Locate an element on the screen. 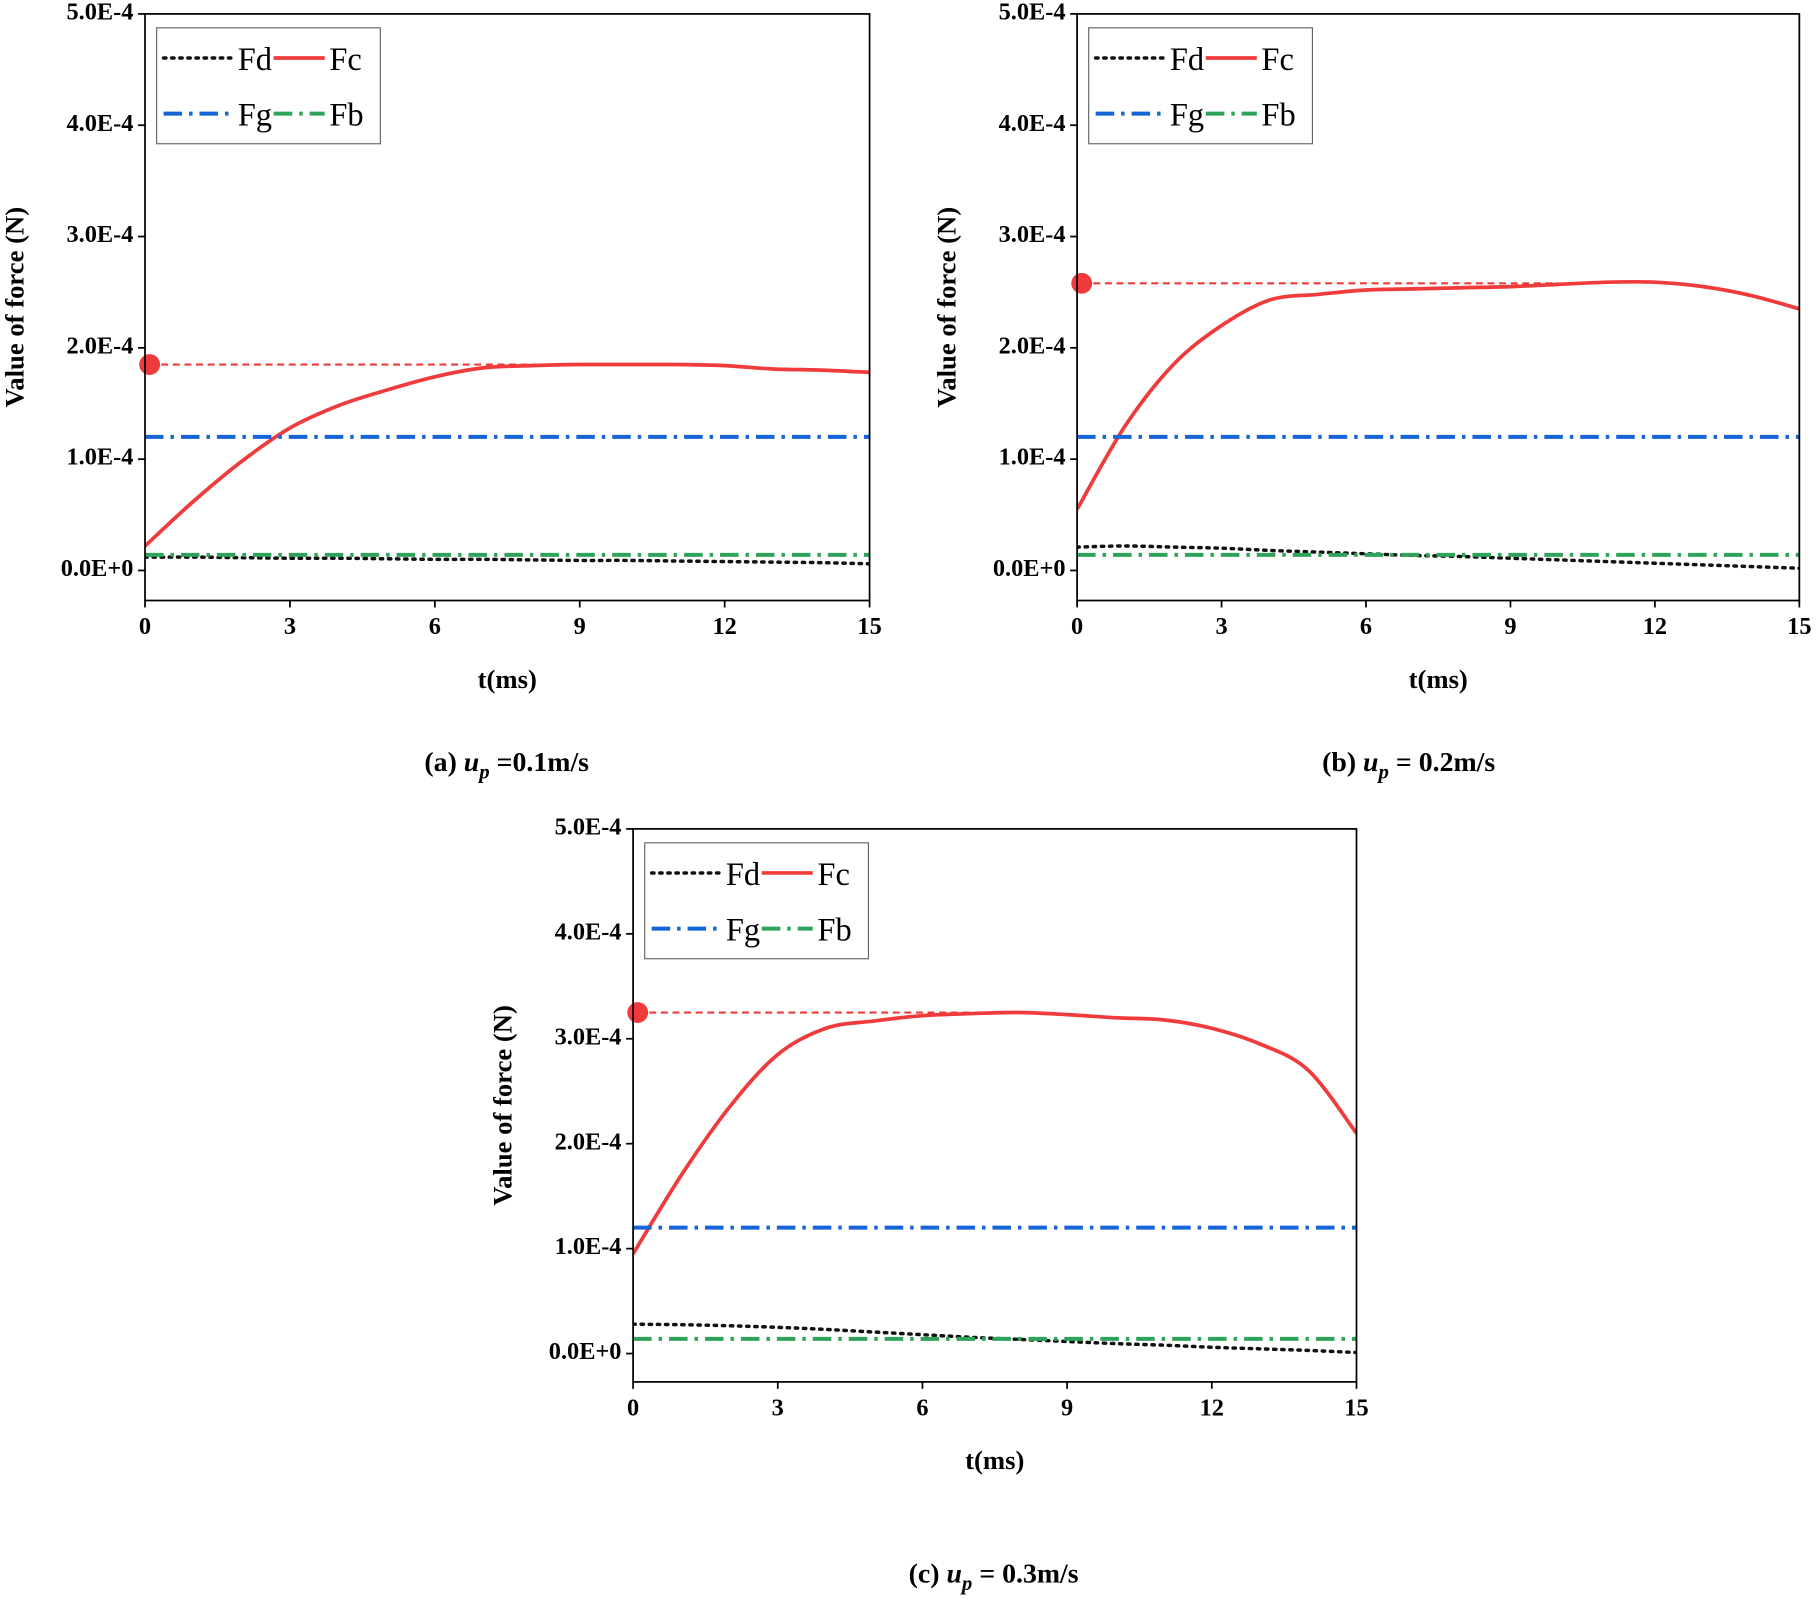  caption-rest: =0.1m/s is located at coordinates (543, 763).